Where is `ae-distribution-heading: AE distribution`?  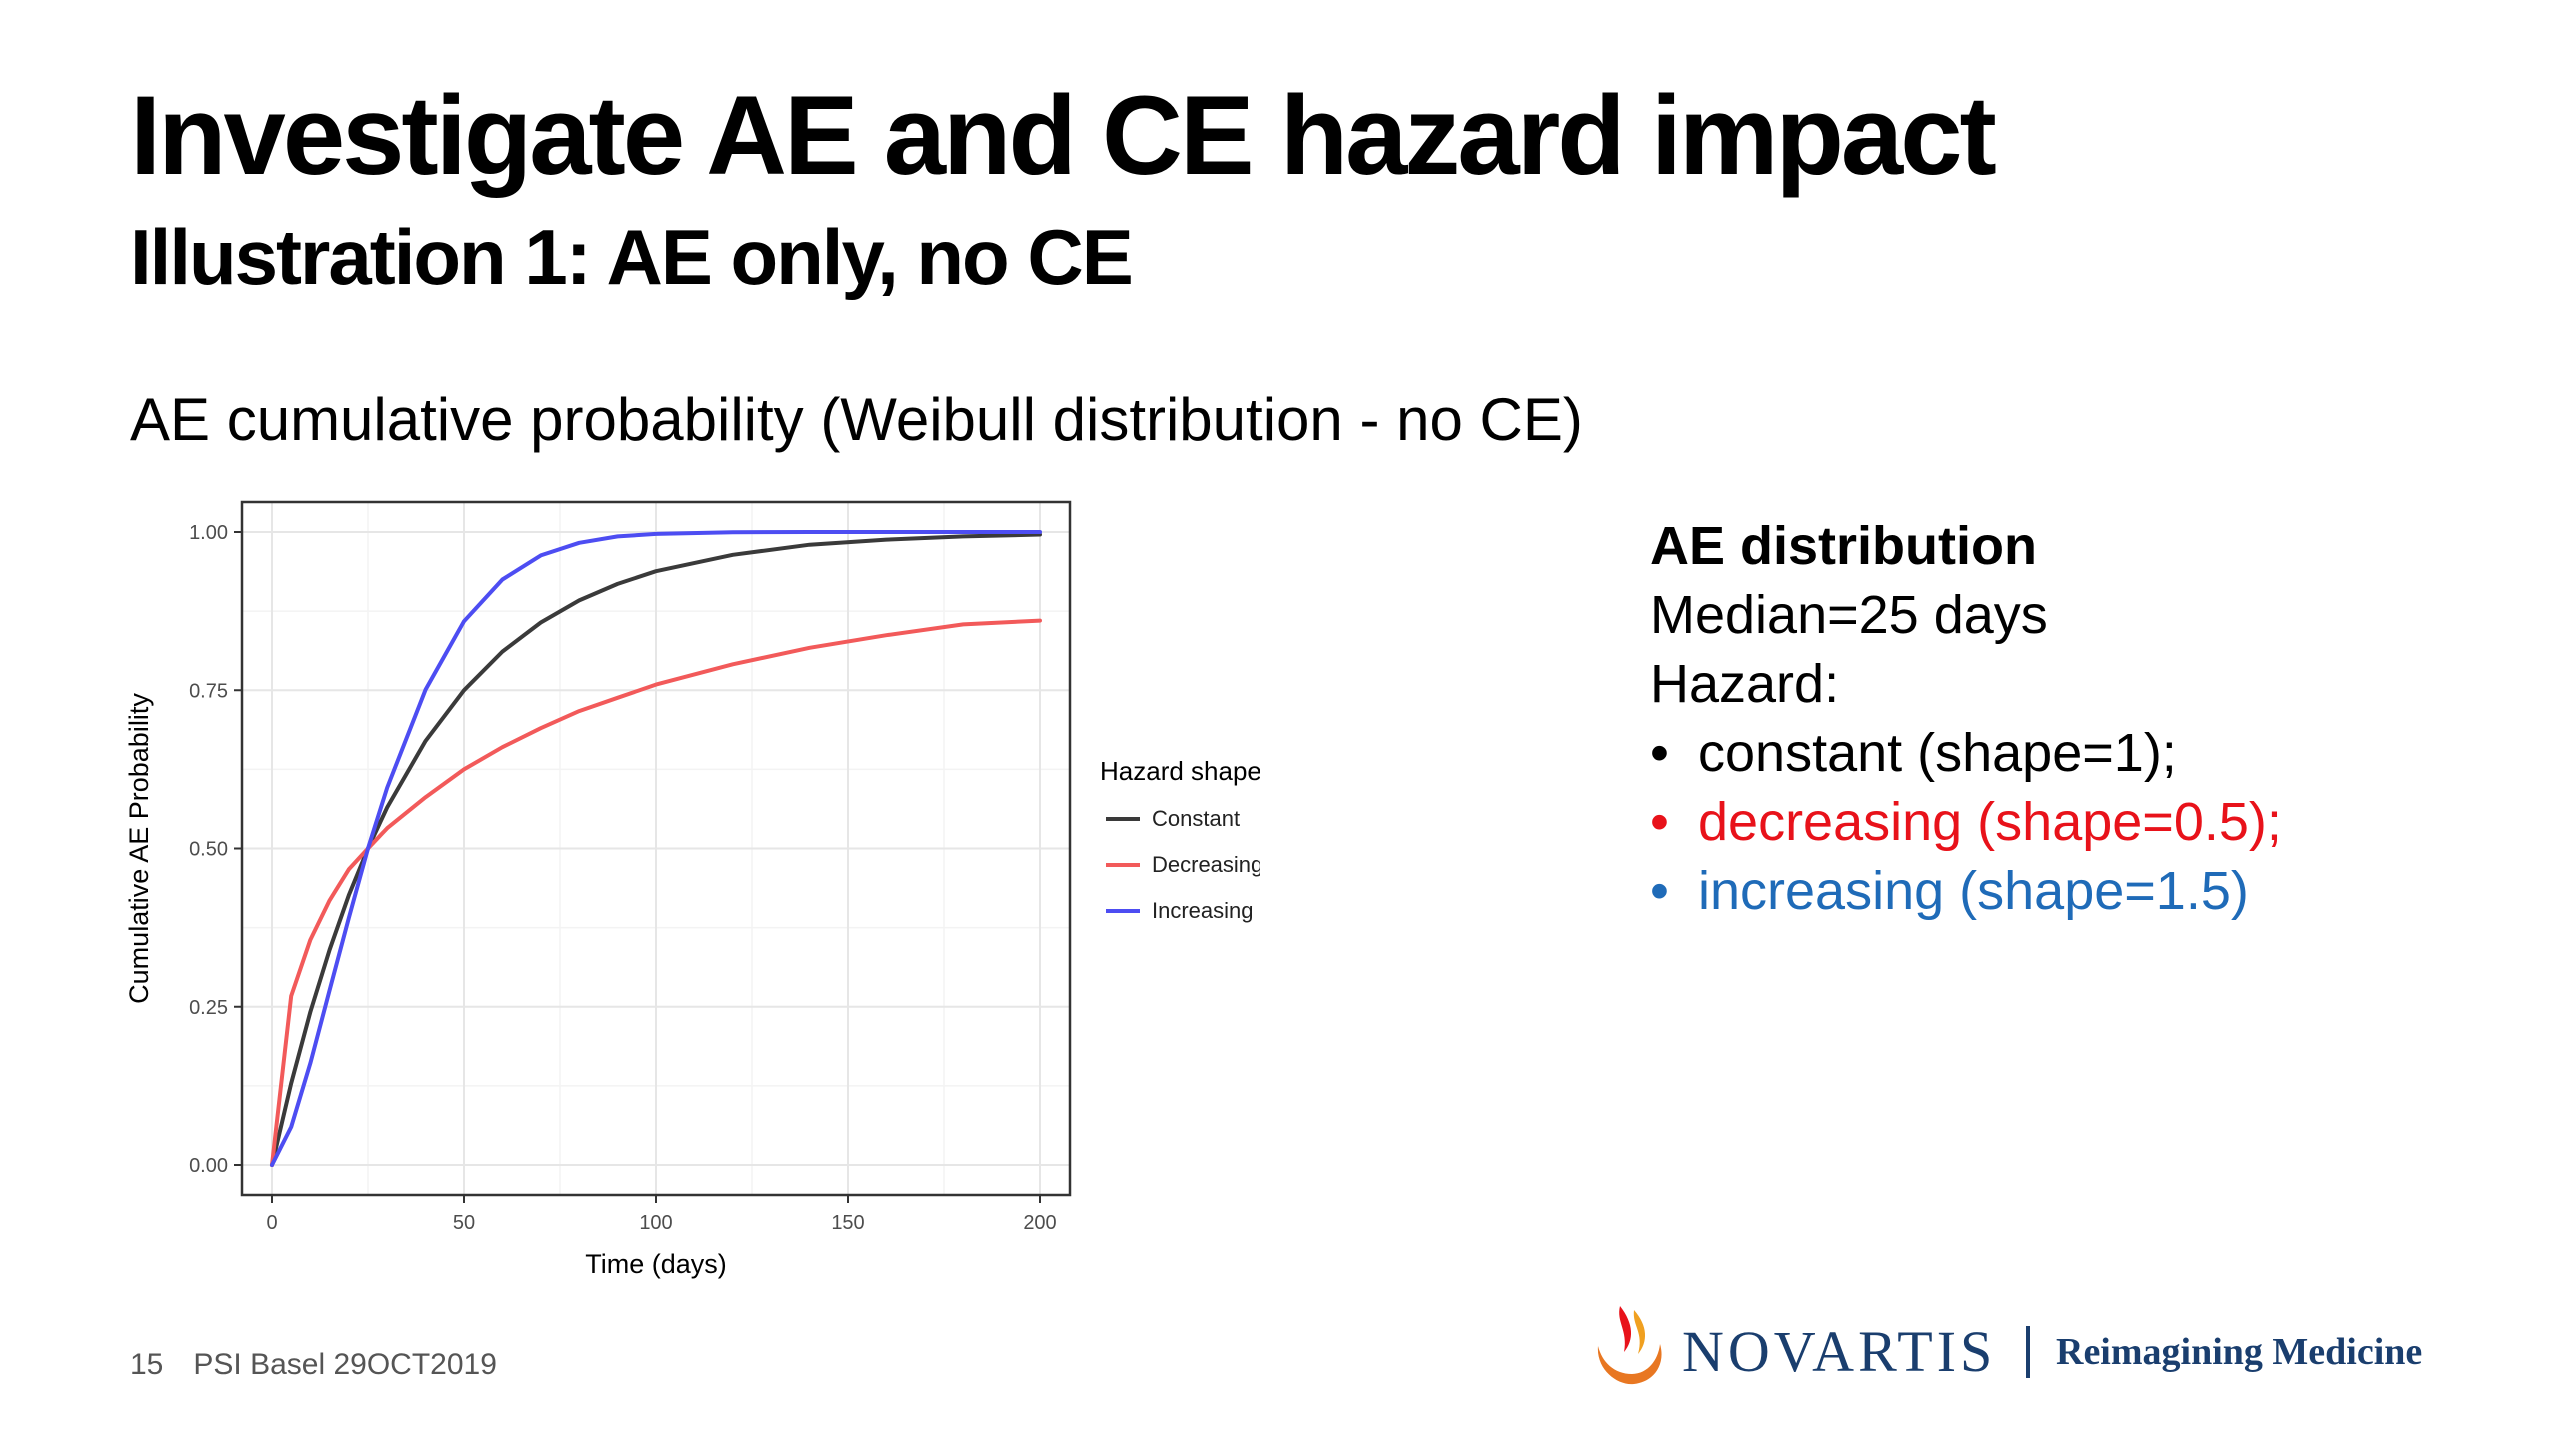 ae-distribution-heading: AE distribution is located at coordinates (1843, 546).